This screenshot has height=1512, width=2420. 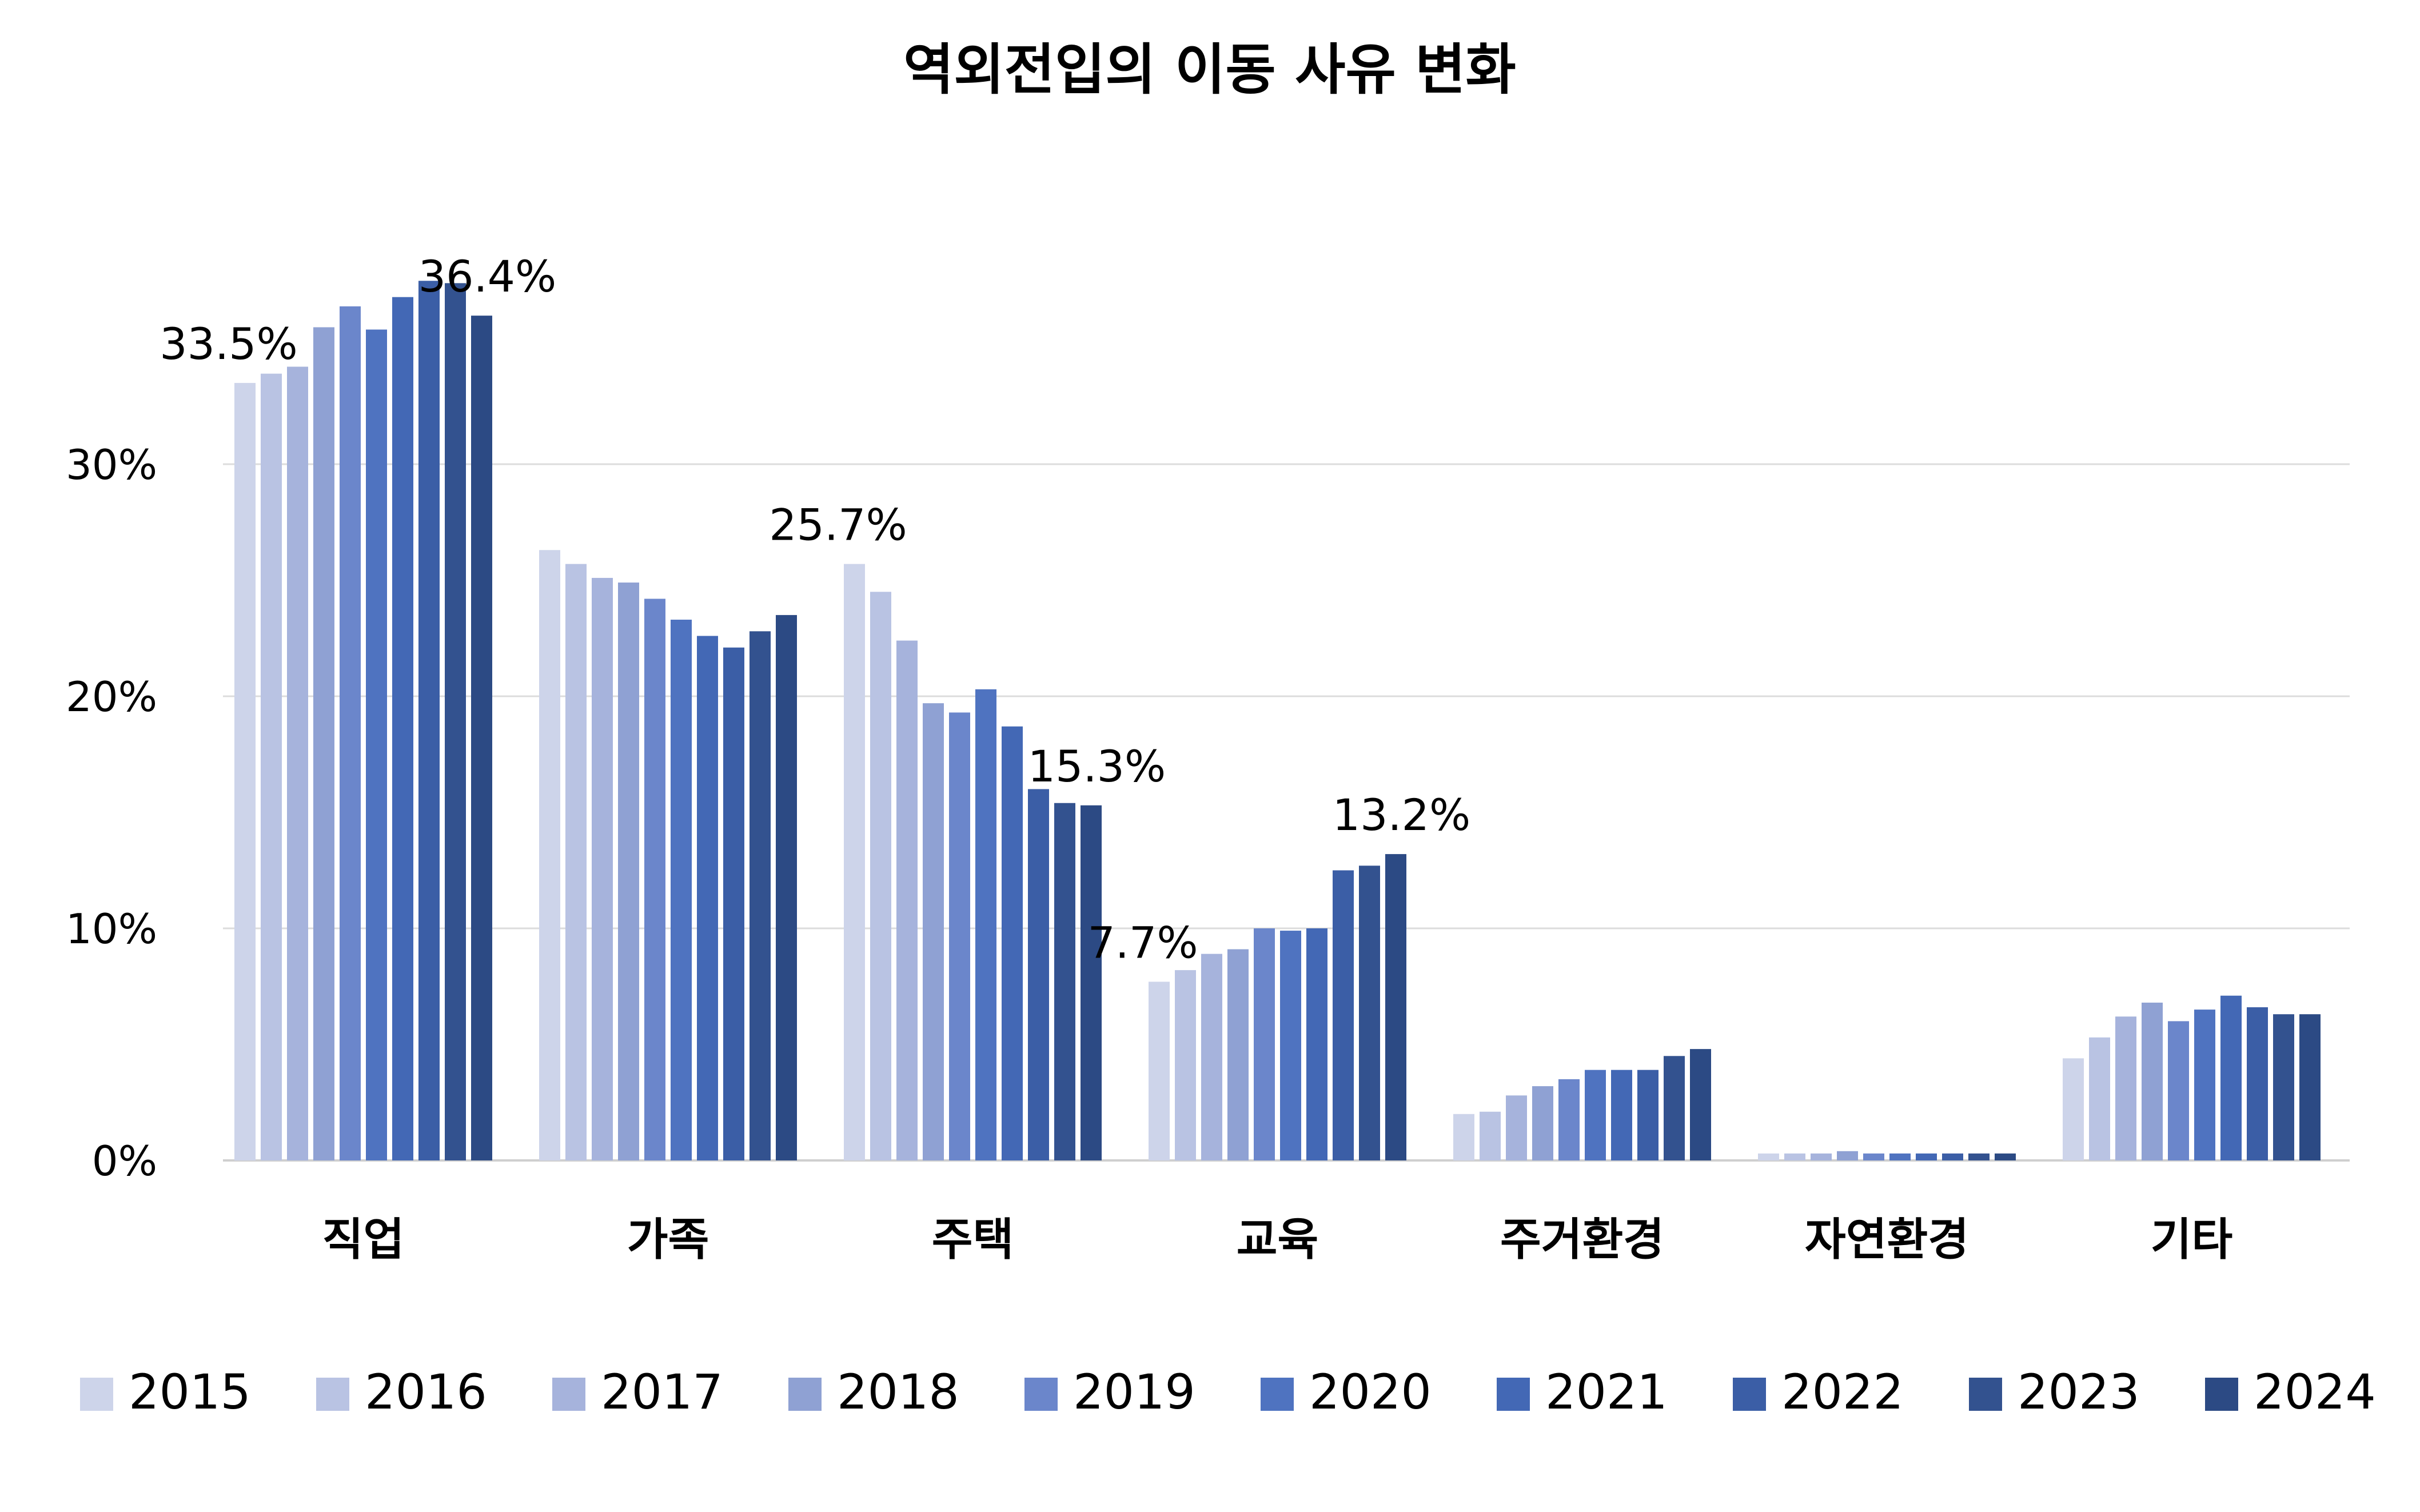 What do you see at coordinates (1395, 1007) in the screenshot?
I see `bar-2024-교육` at bounding box center [1395, 1007].